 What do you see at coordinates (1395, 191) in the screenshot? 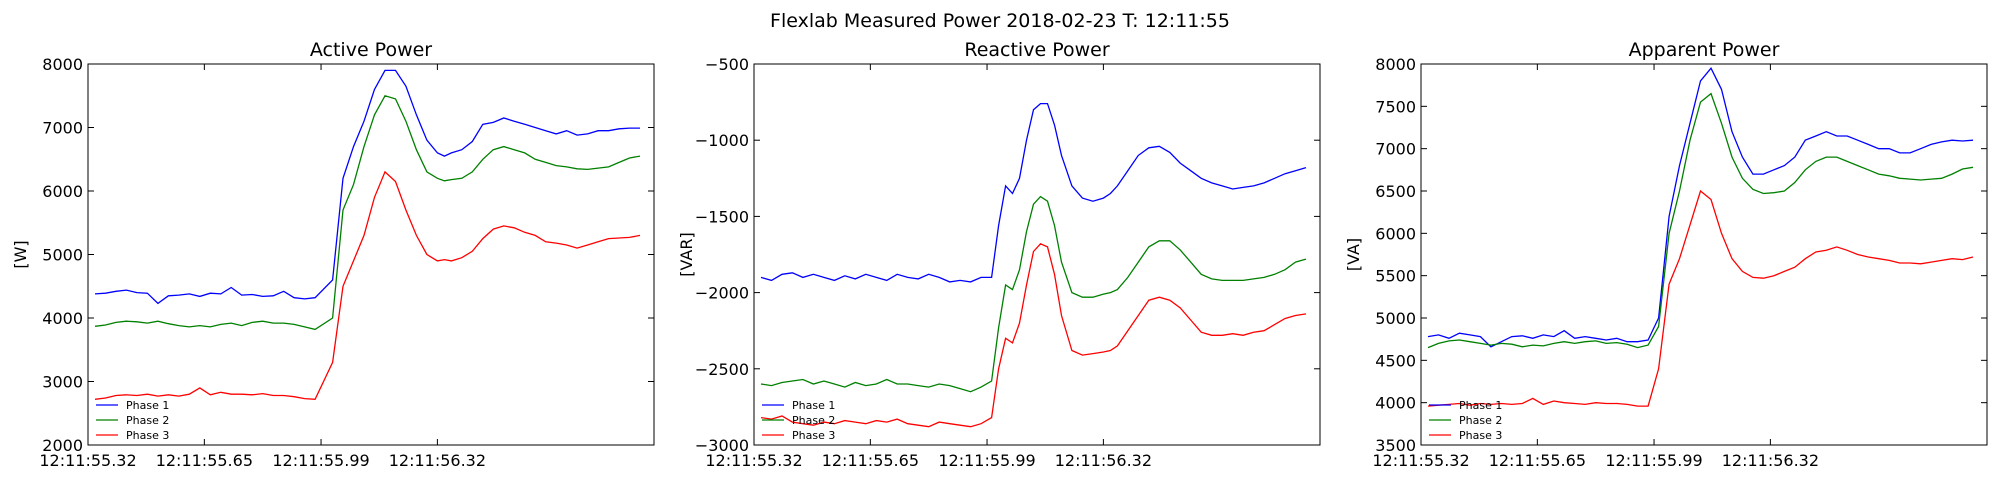
I see `apparent-power-ytick-label: 6500` at bounding box center [1395, 191].